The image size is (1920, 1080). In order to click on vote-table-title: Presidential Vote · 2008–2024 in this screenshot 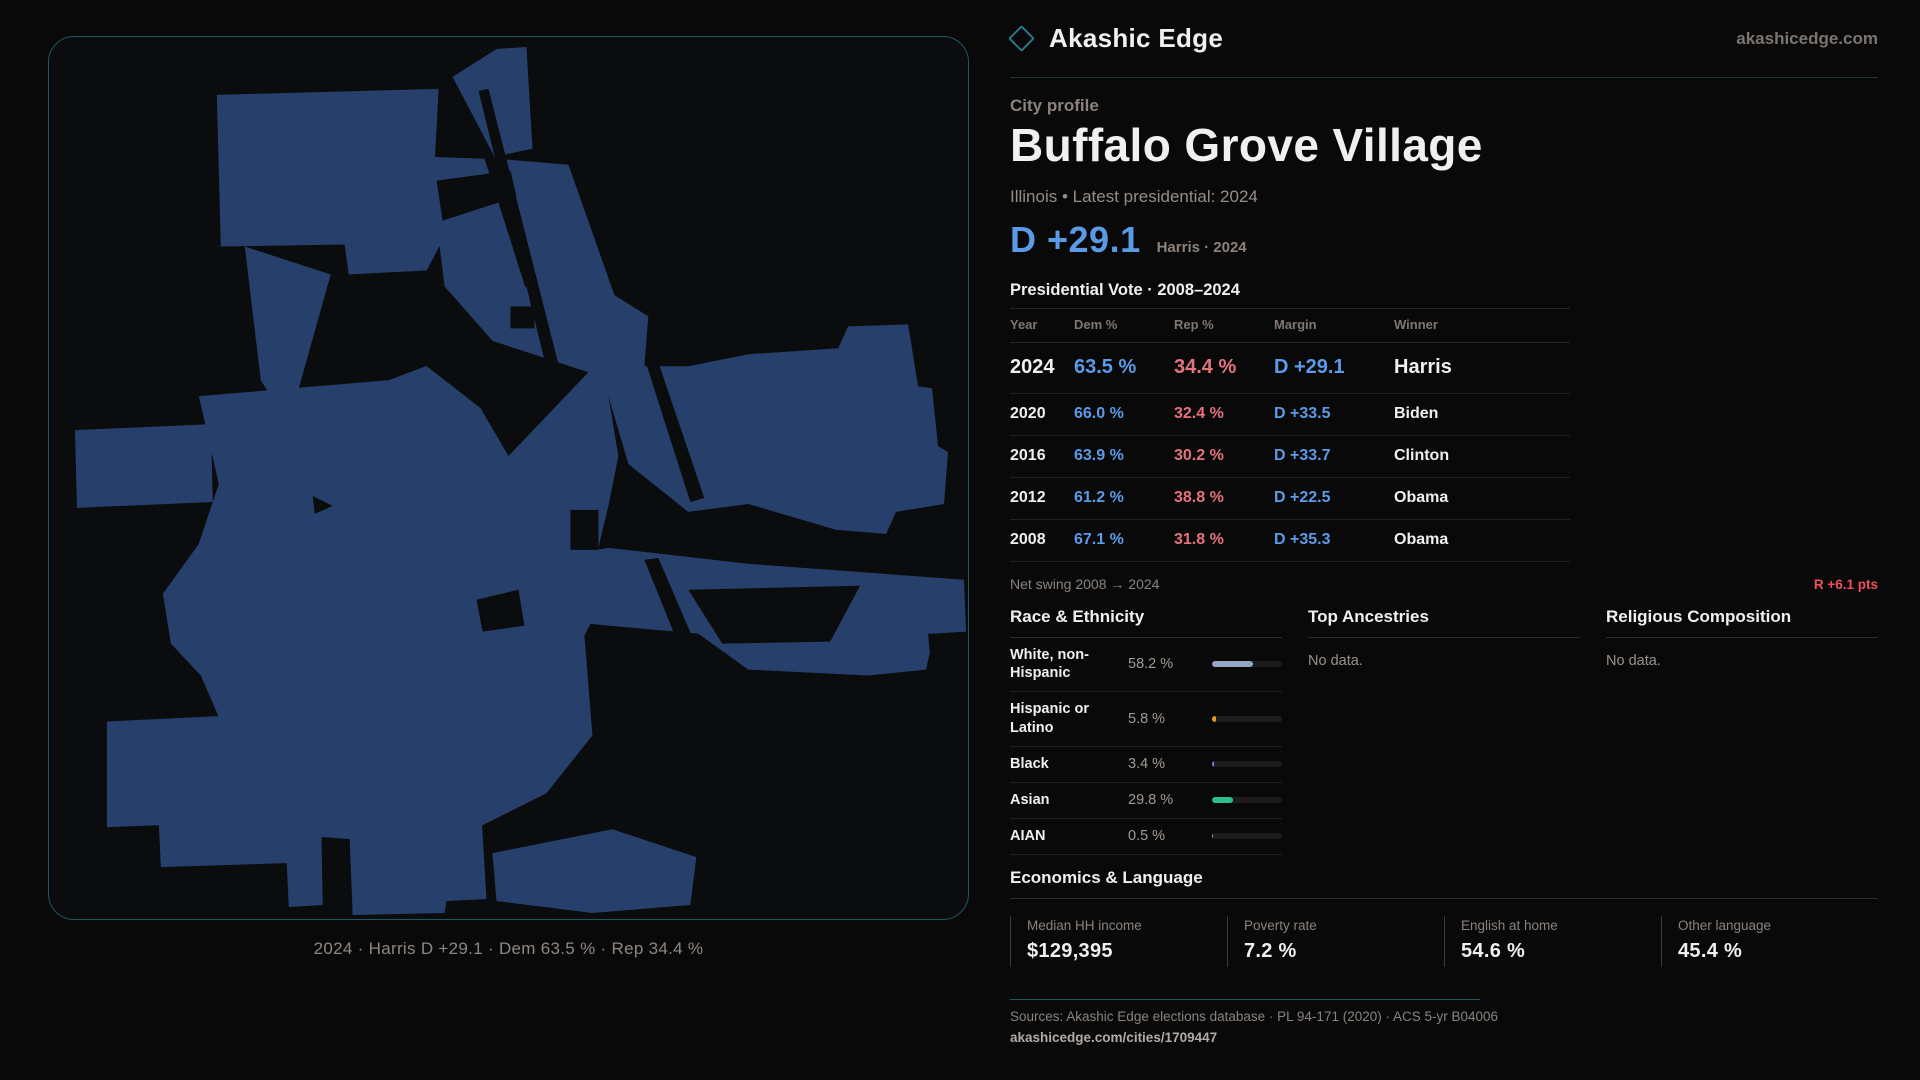, I will do `click(1125, 289)`.